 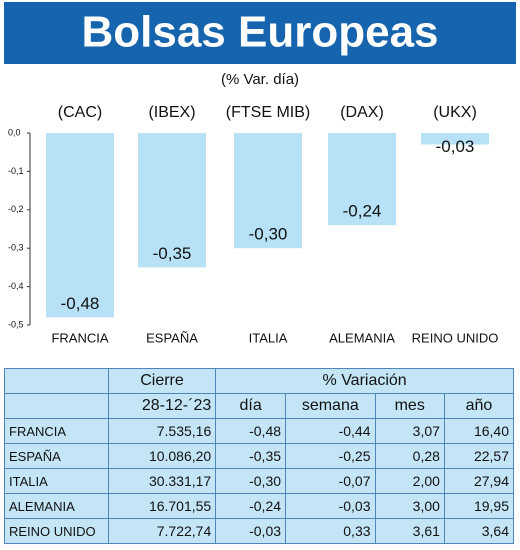 I want to click on table-cell: -0,24, so click(x=251, y=506).